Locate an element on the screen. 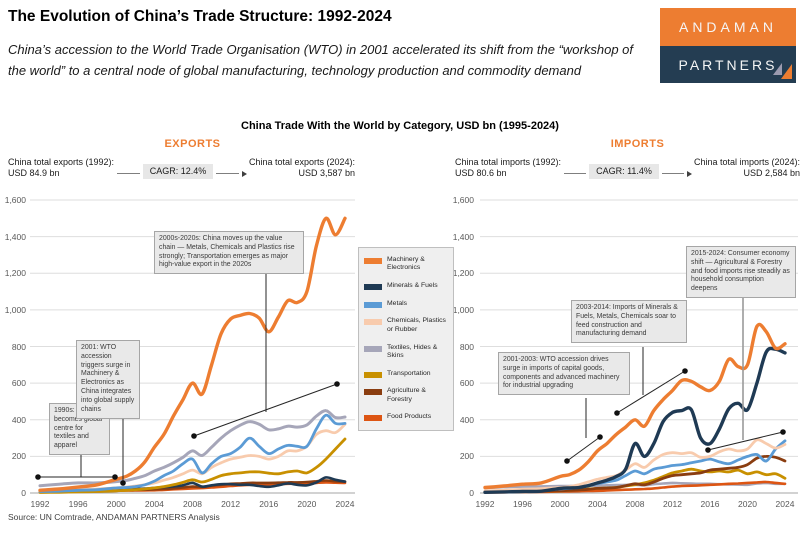 This screenshot has width=800, height=533. y-tick-label: 1,600 is located at coordinates (15, 200).